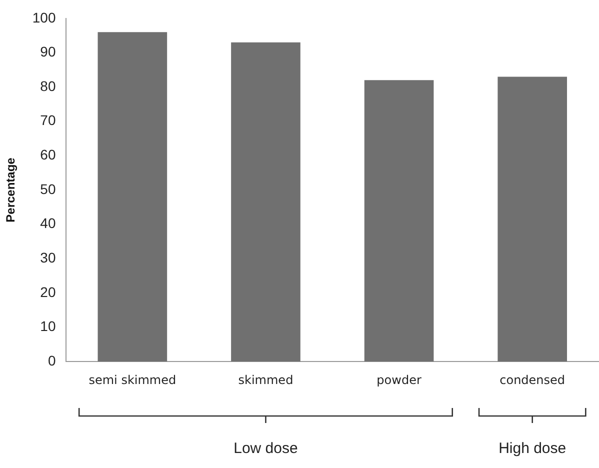 The width and height of the screenshot is (599, 468). What do you see at coordinates (48, 188) in the screenshot?
I see `y-tick-label: 50` at bounding box center [48, 188].